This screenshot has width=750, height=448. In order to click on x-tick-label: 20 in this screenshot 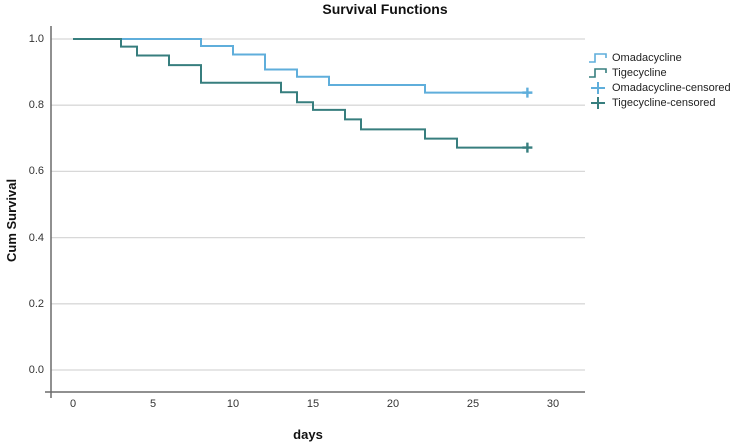, I will do `click(393, 404)`.